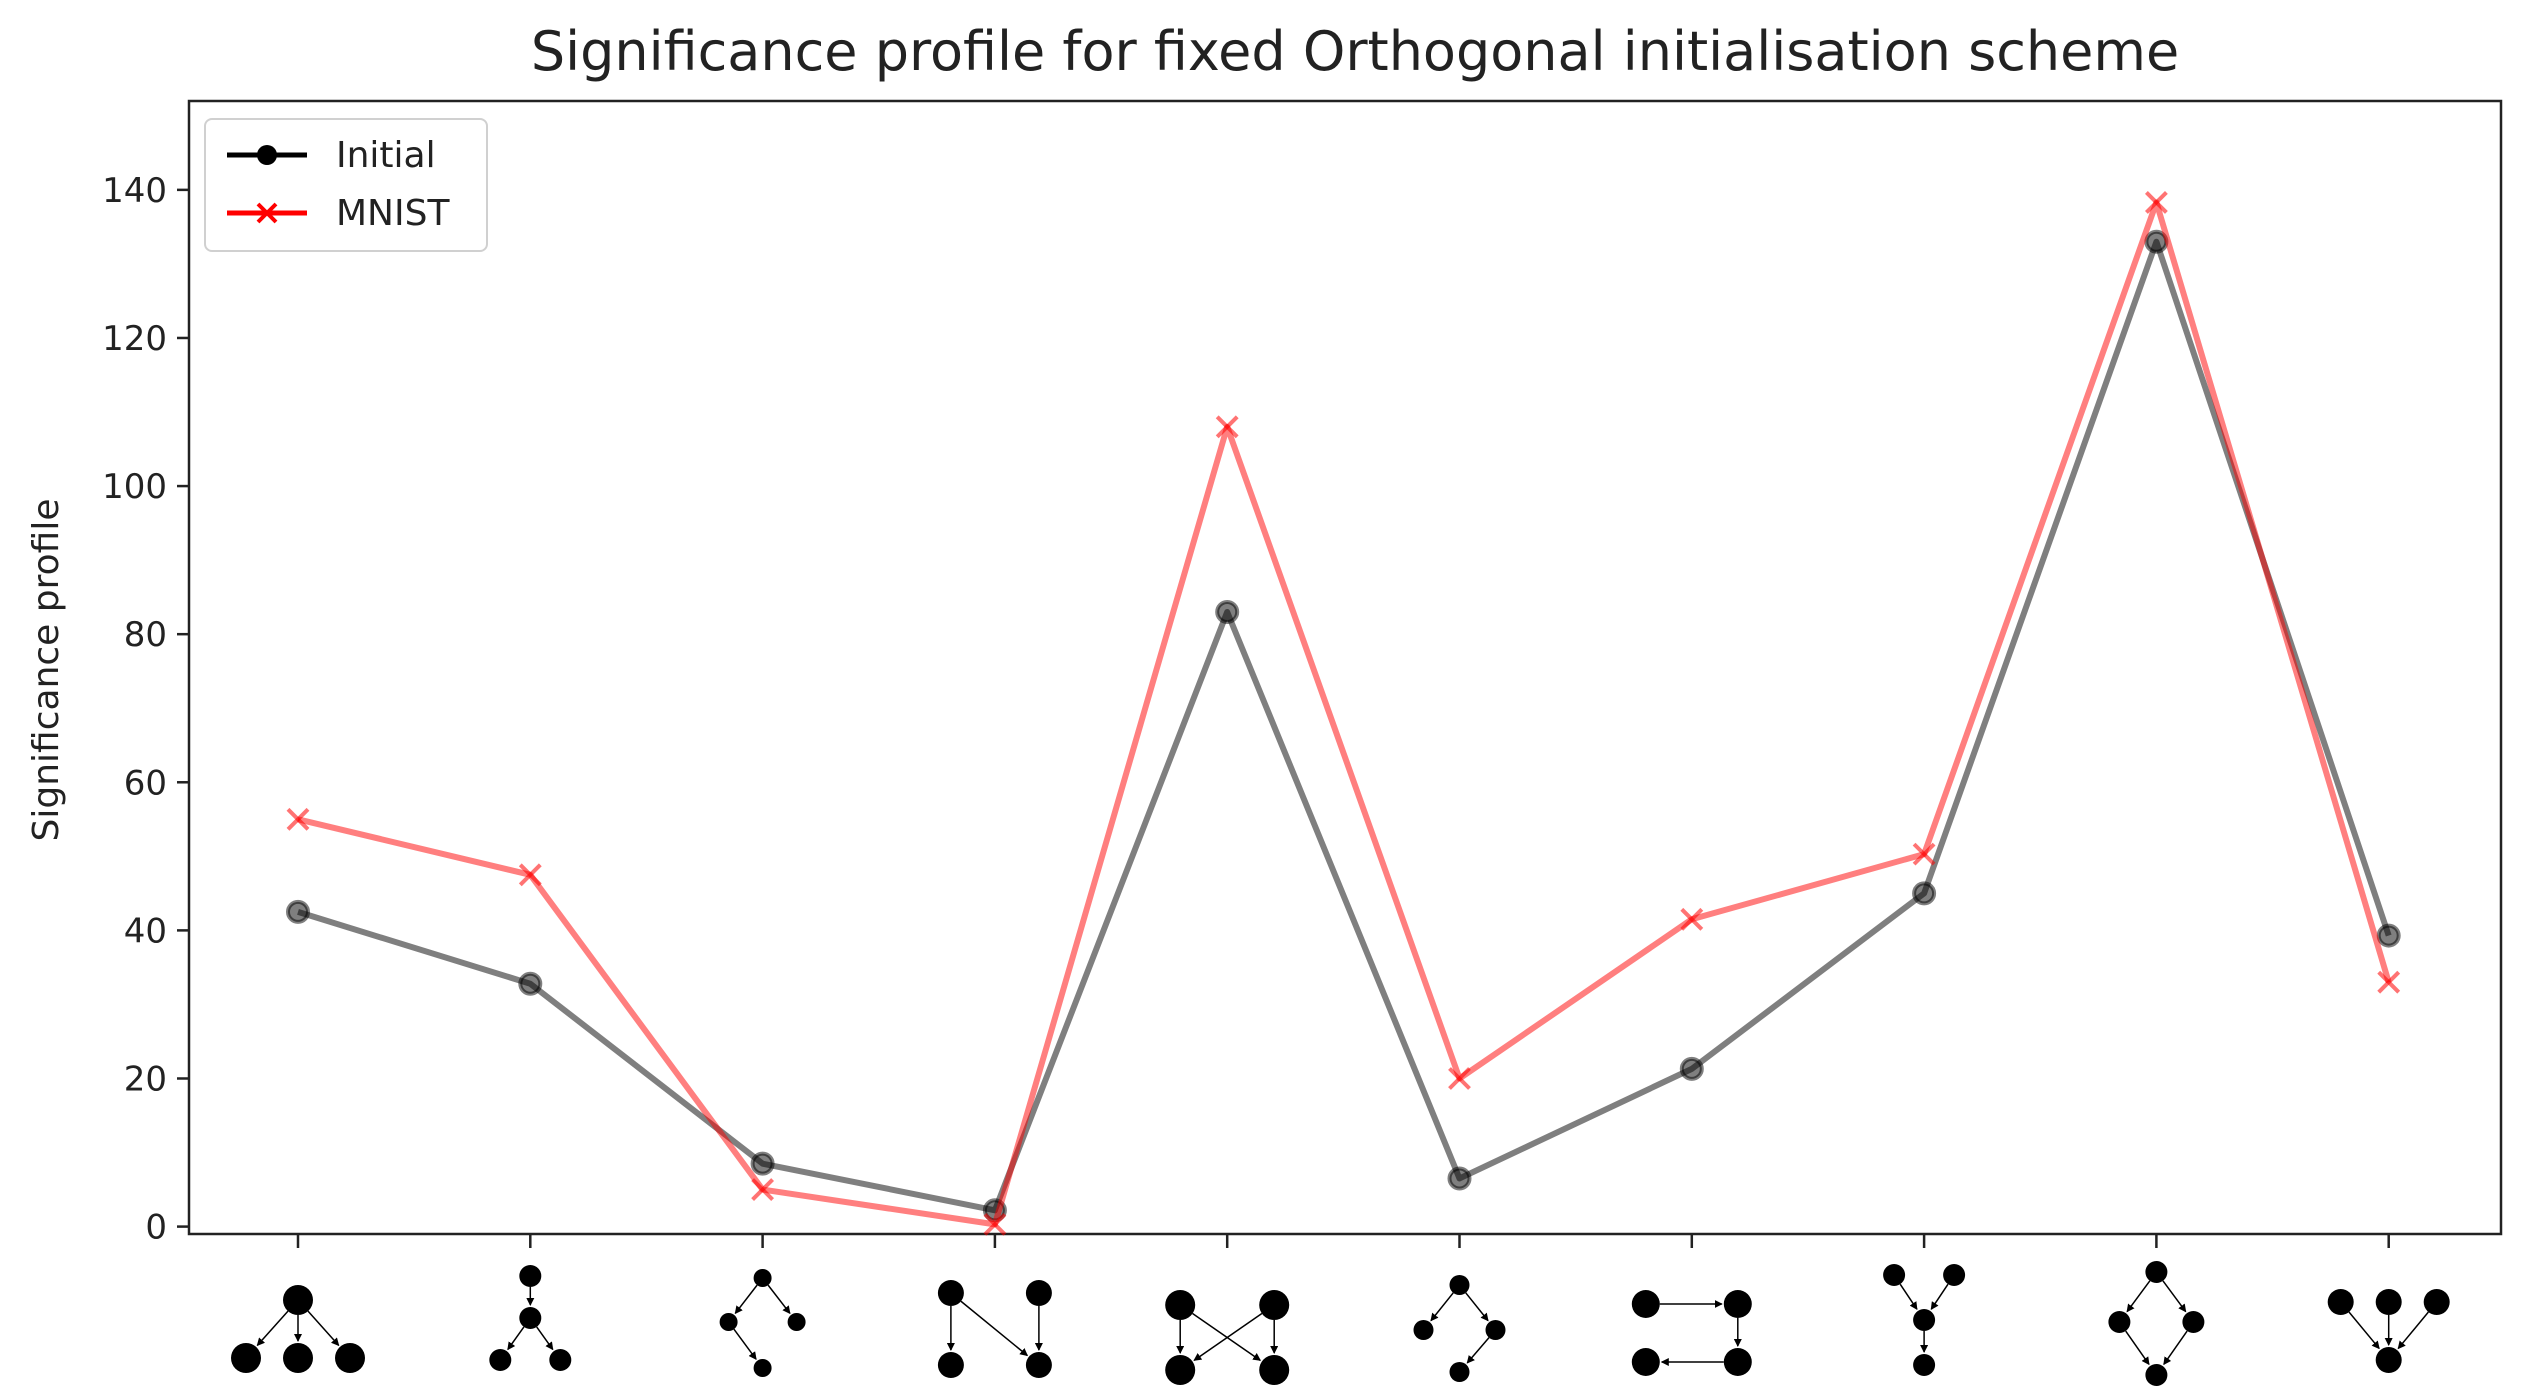  I want to click on y-tick-label: 0, so click(156, 1228).